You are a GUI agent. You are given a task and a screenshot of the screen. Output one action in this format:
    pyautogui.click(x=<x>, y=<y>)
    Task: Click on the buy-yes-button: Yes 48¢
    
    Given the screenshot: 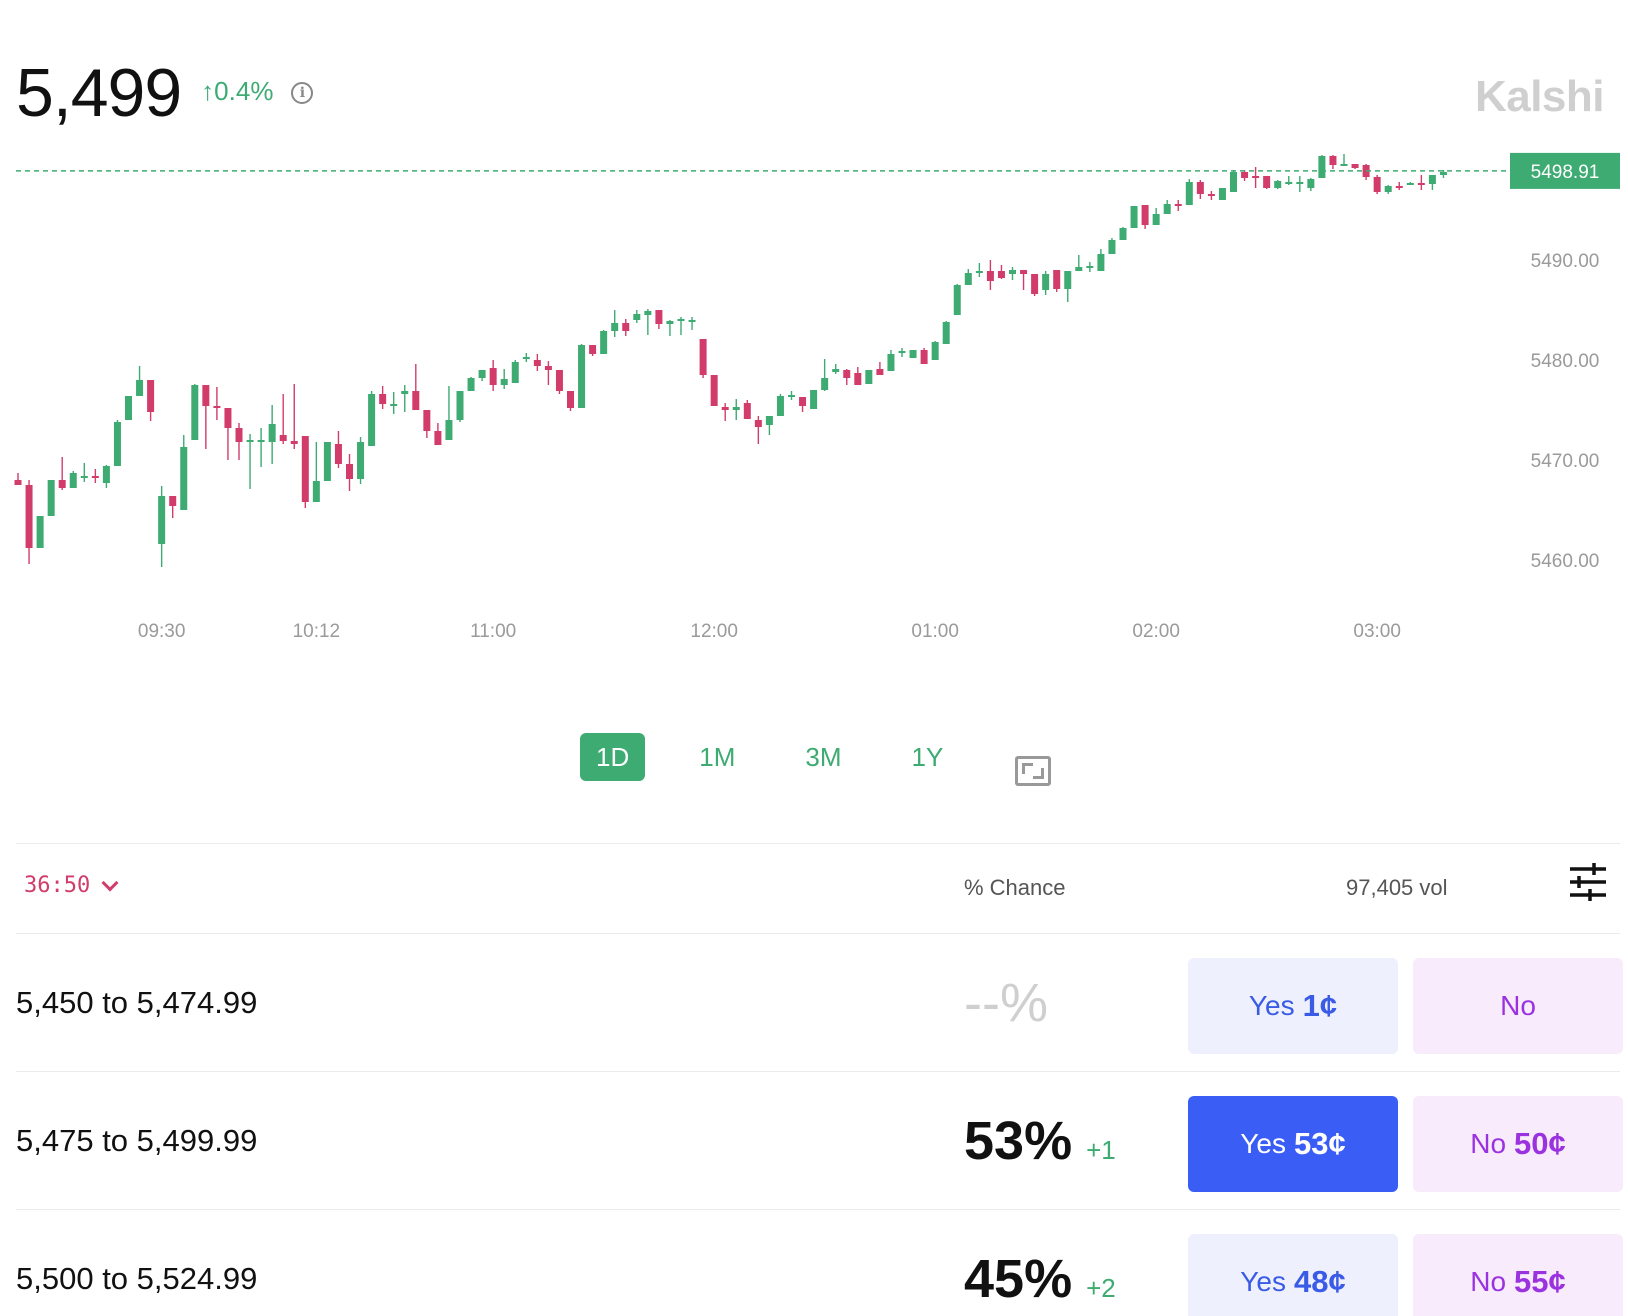 What is the action you would take?
    pyautogui.click(x=1293, y=1275)
    